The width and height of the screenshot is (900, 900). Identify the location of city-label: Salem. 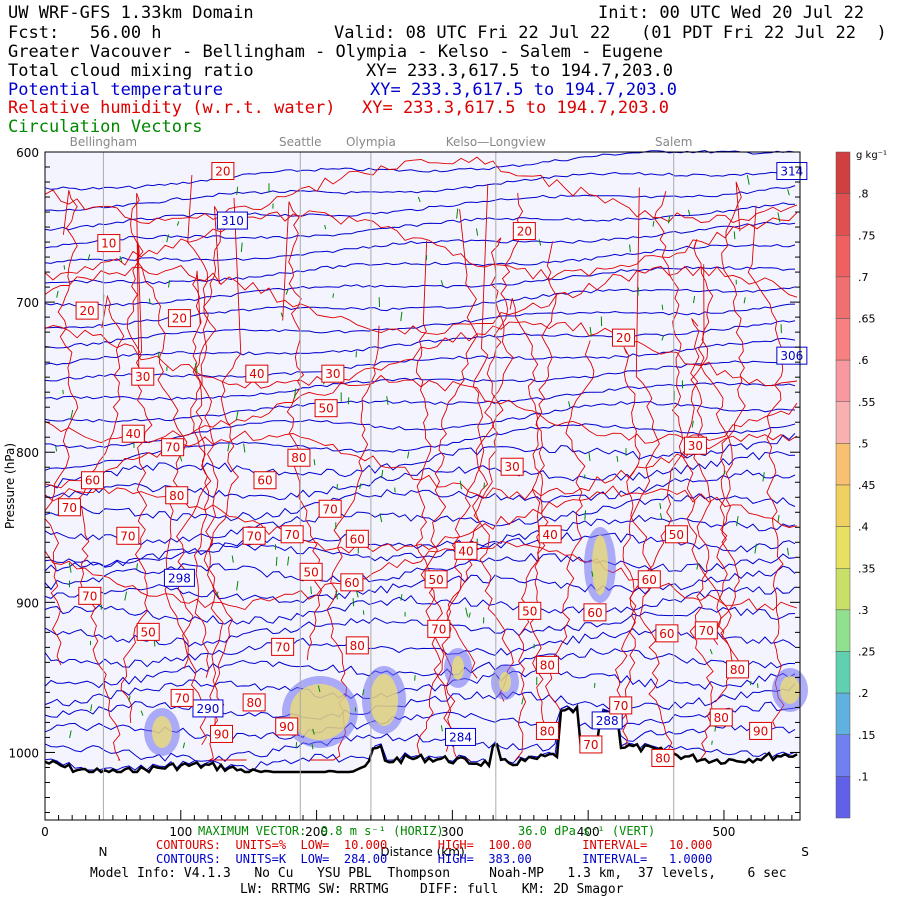
(673, 142).